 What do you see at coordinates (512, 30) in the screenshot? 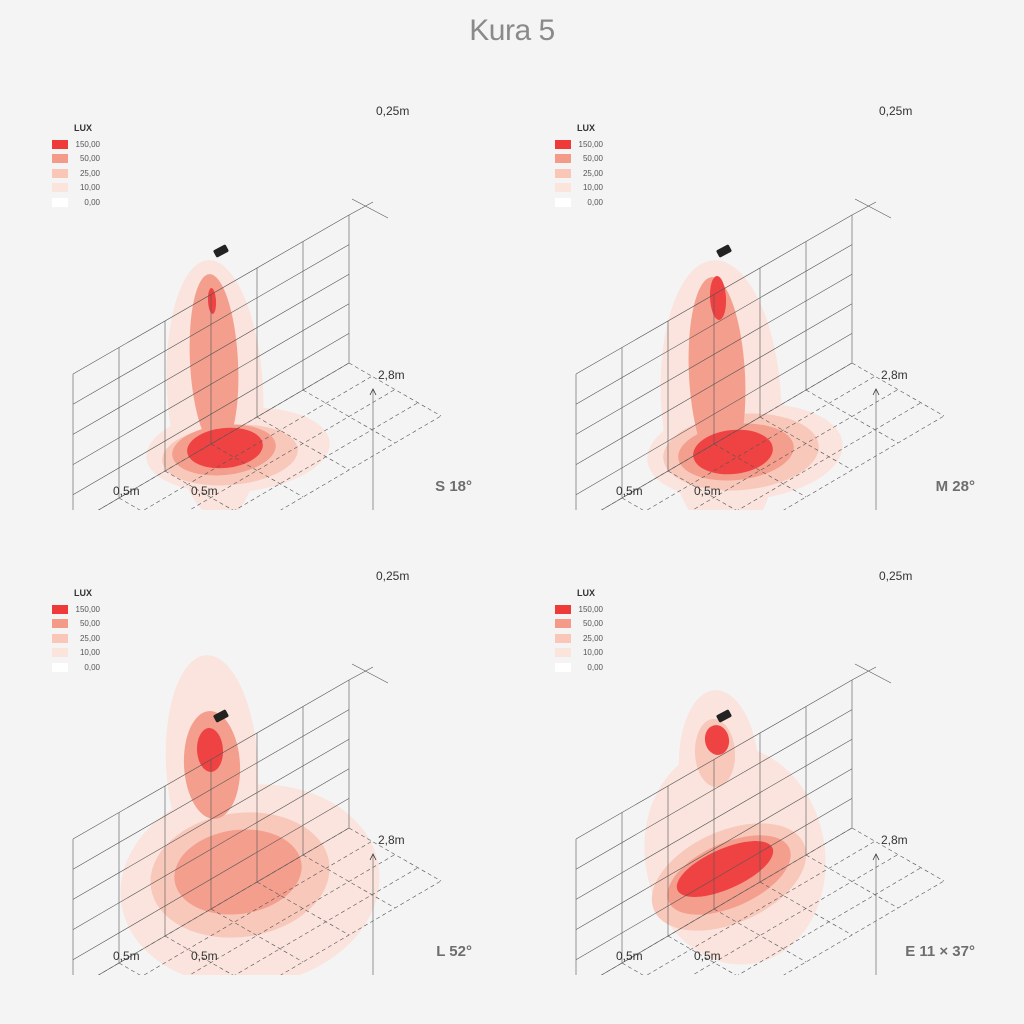
I see `page-title: Kura 5` at bounding box center [512, 30].